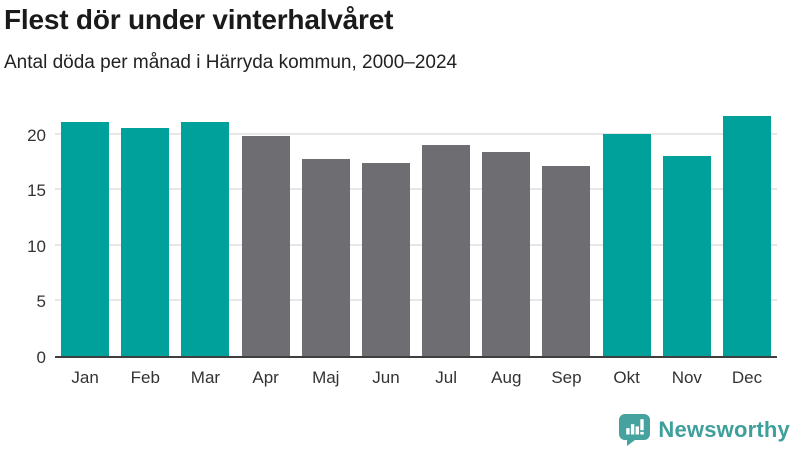  I want to click on bar-slot-aug, so click(506, 233).